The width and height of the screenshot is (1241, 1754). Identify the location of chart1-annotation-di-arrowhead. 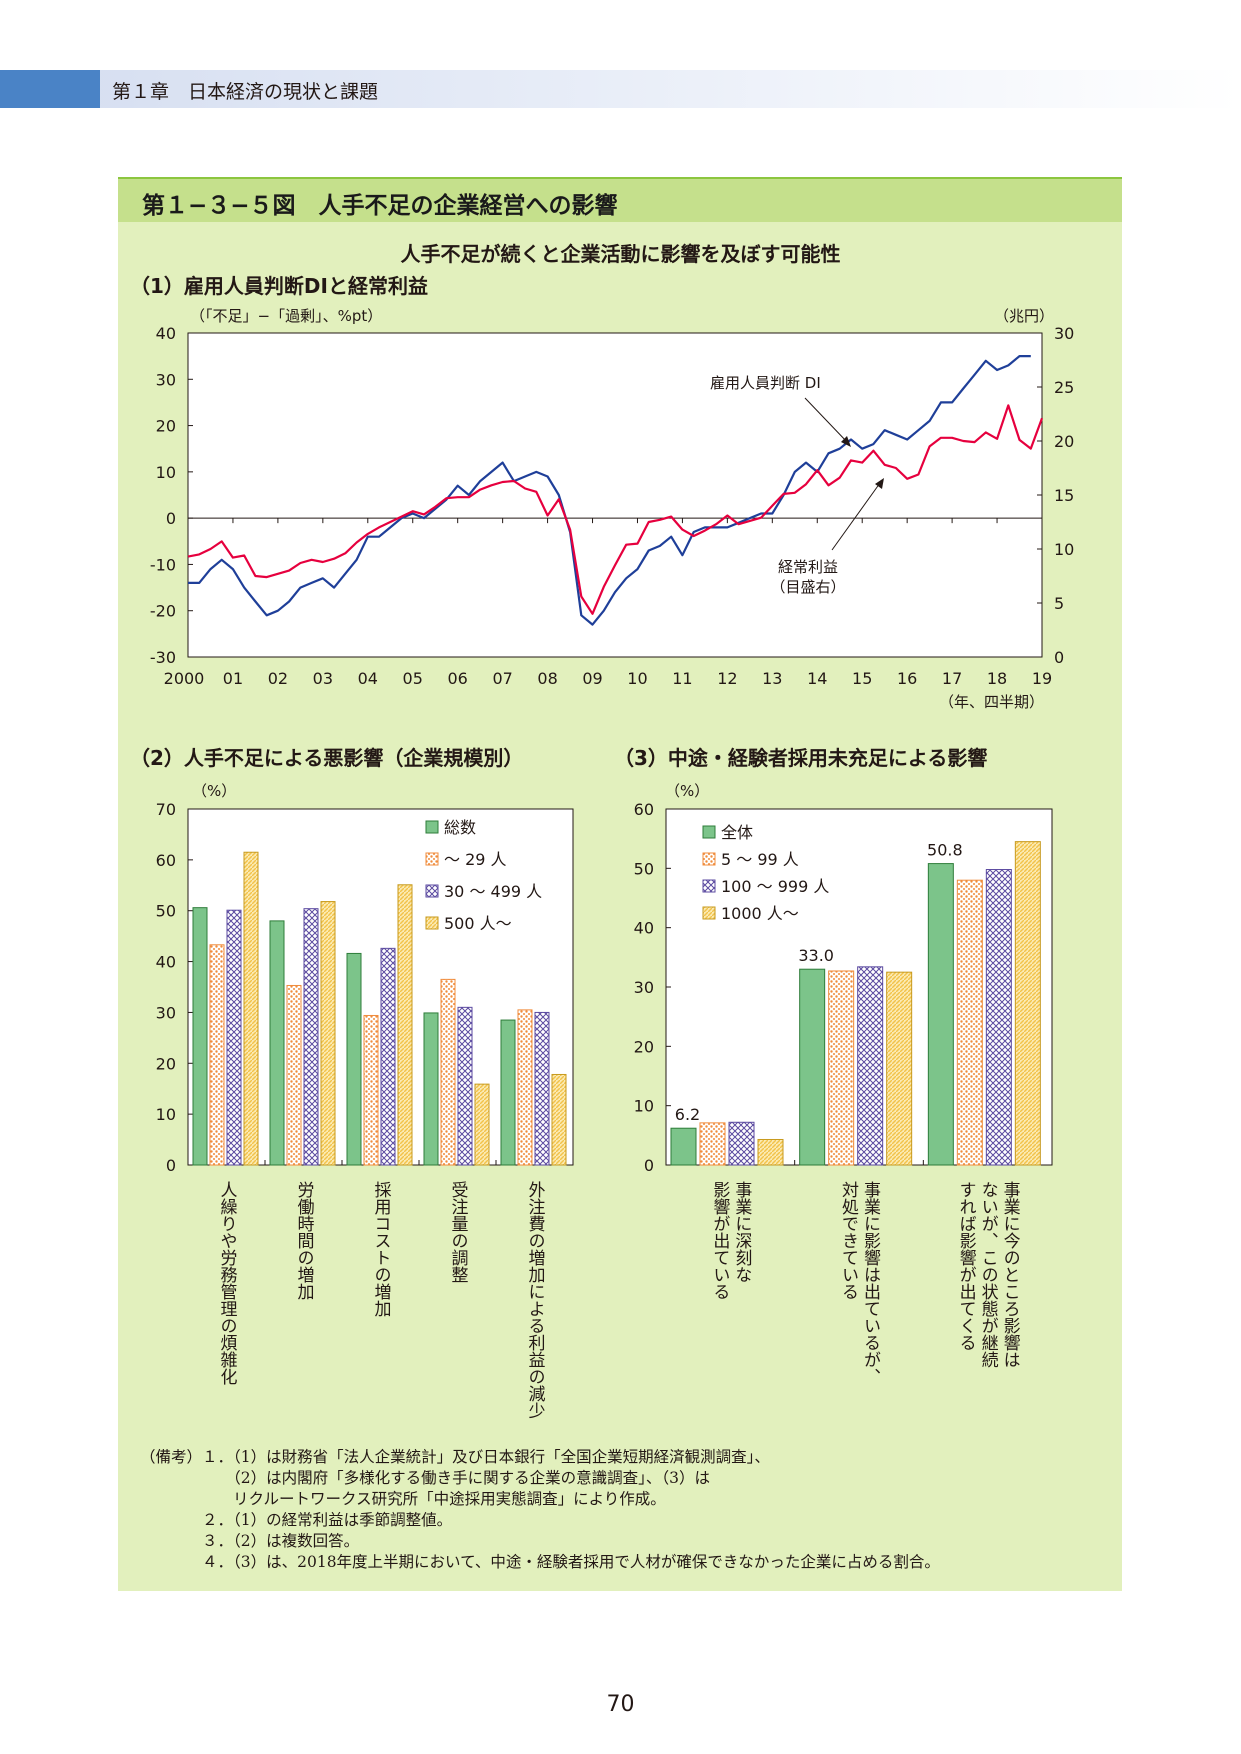
(846, 441).